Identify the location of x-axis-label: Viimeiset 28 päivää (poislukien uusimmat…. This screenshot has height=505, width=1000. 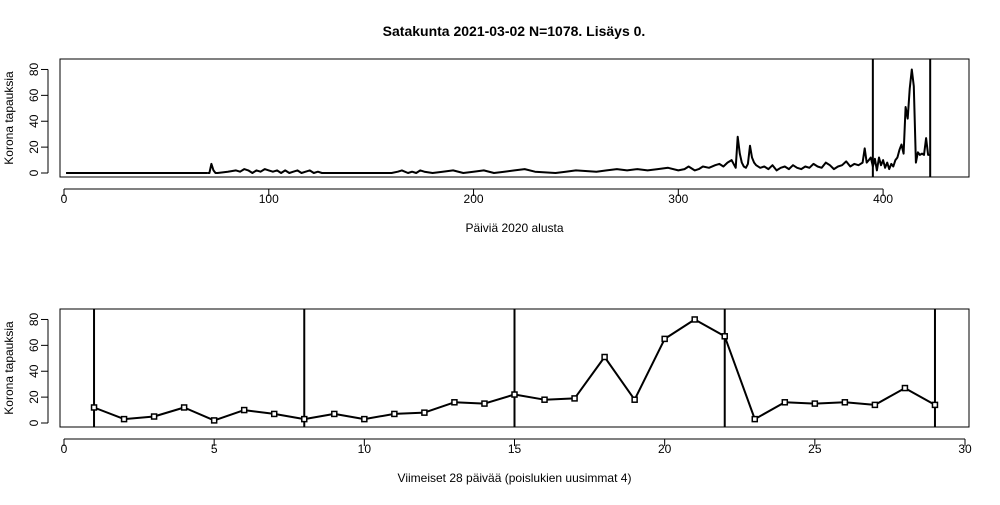
(515, 478).